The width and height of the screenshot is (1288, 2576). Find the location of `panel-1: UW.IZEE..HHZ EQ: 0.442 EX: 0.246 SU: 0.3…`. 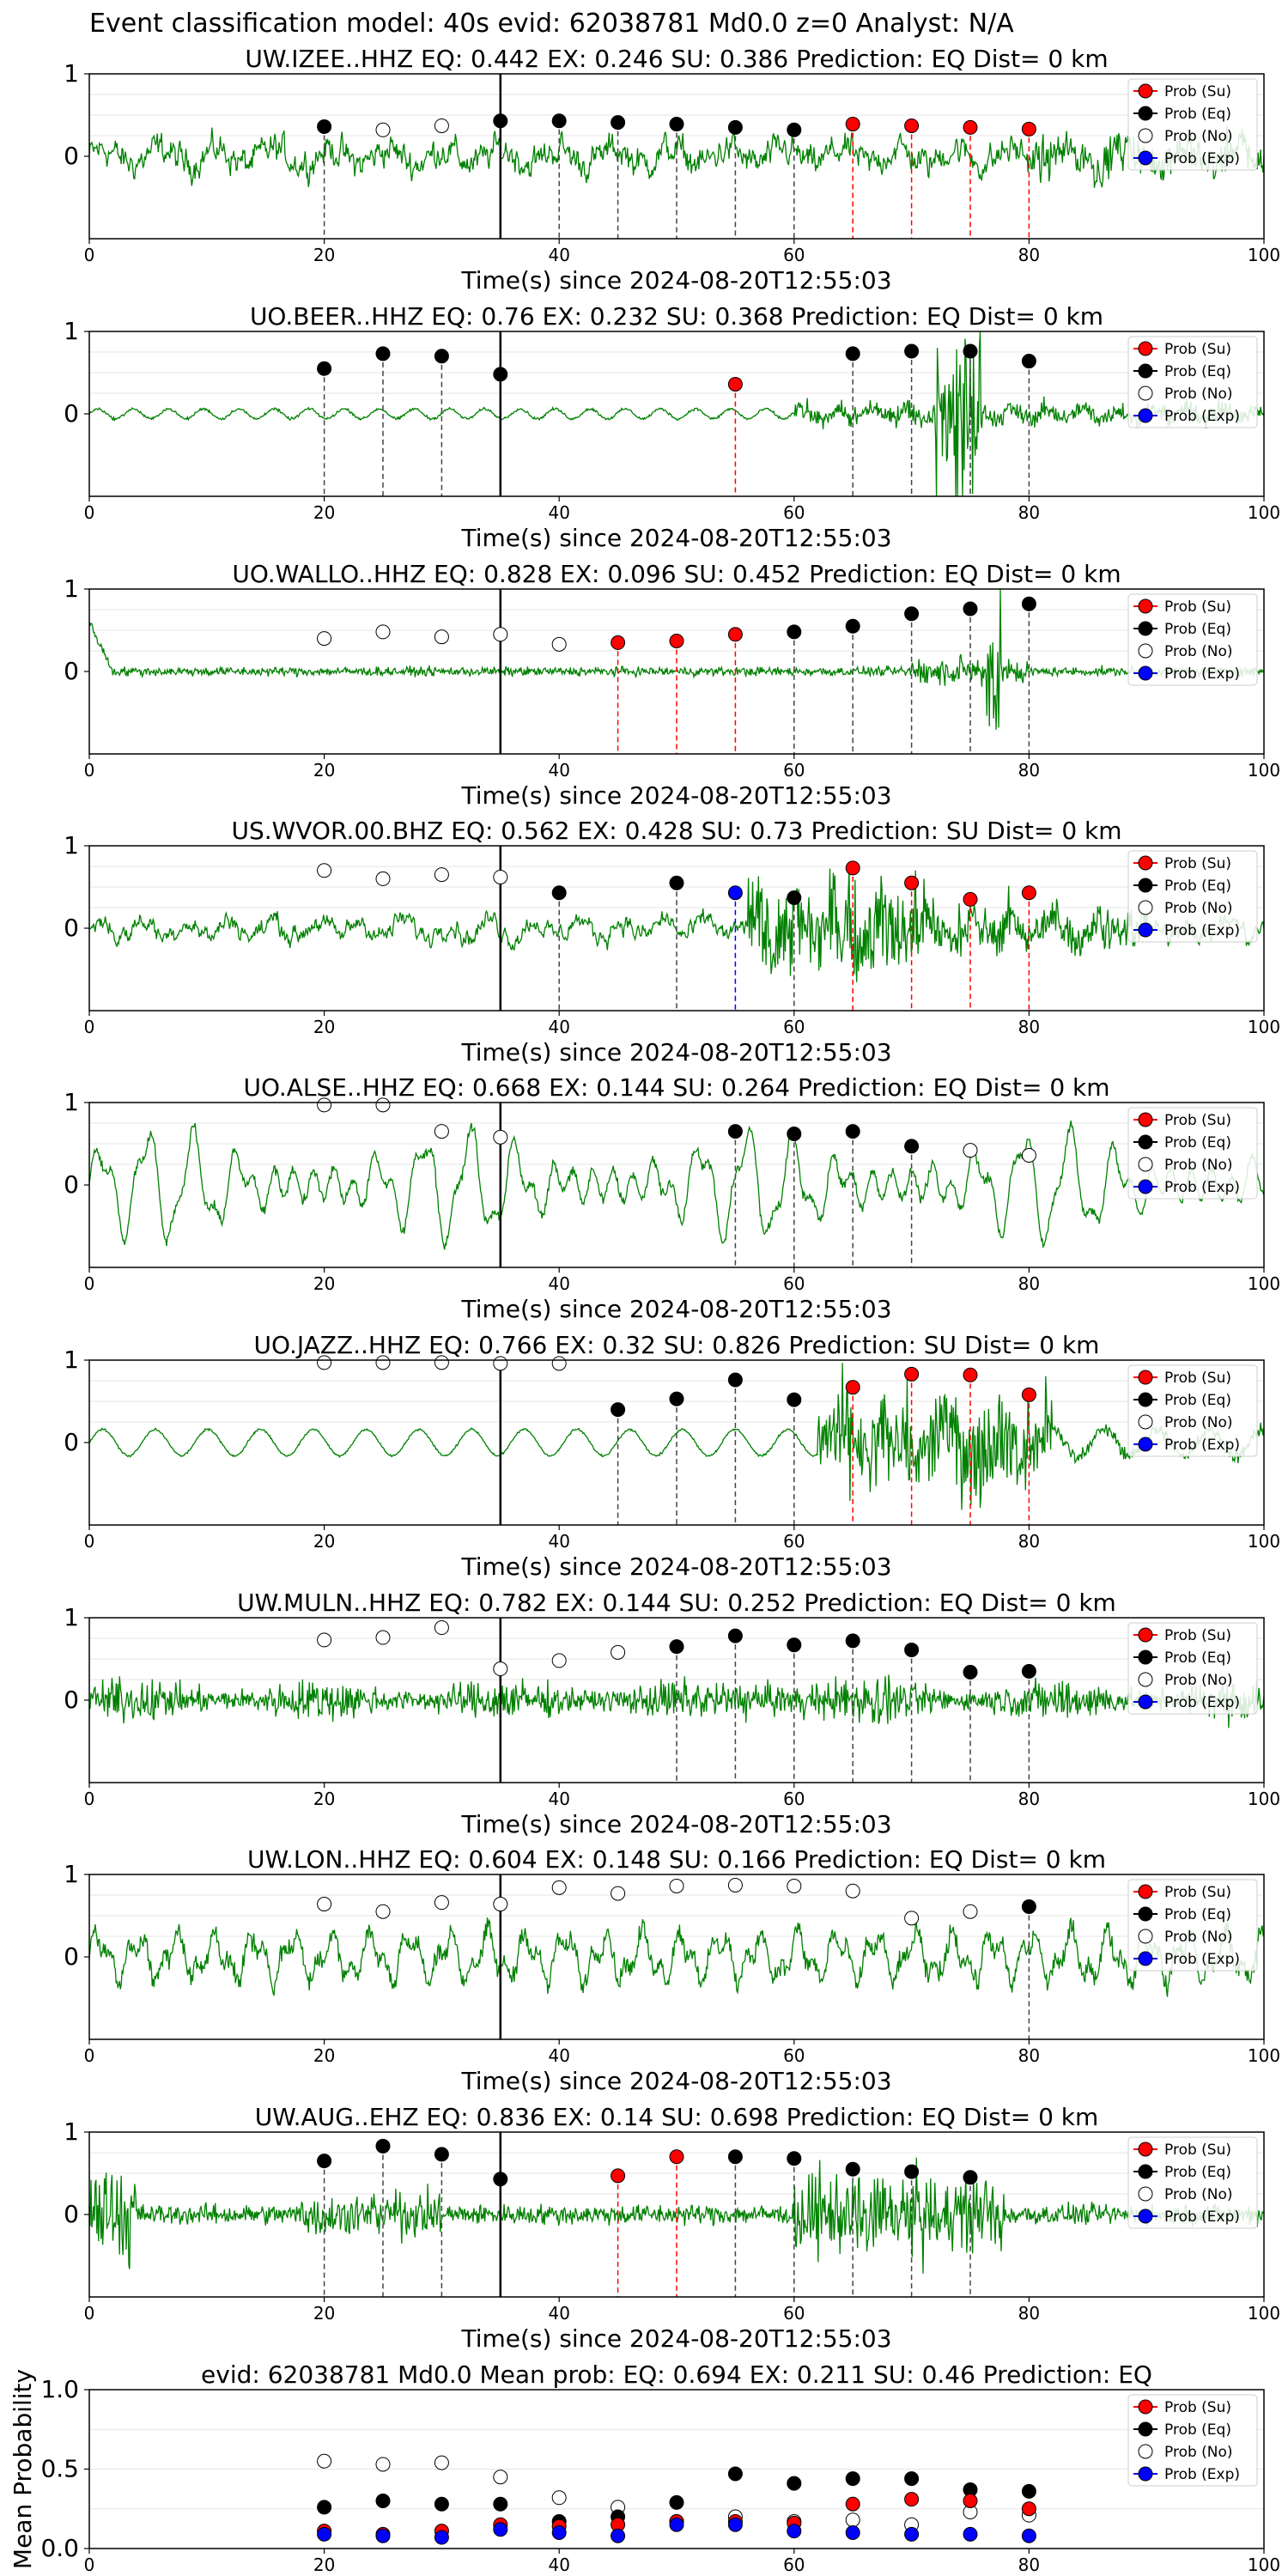

panel-1: UW.IZEE..HHZ EQ: 0.442 EX: 0.246 SU: 0.3… is located at coordinates (672, 170).